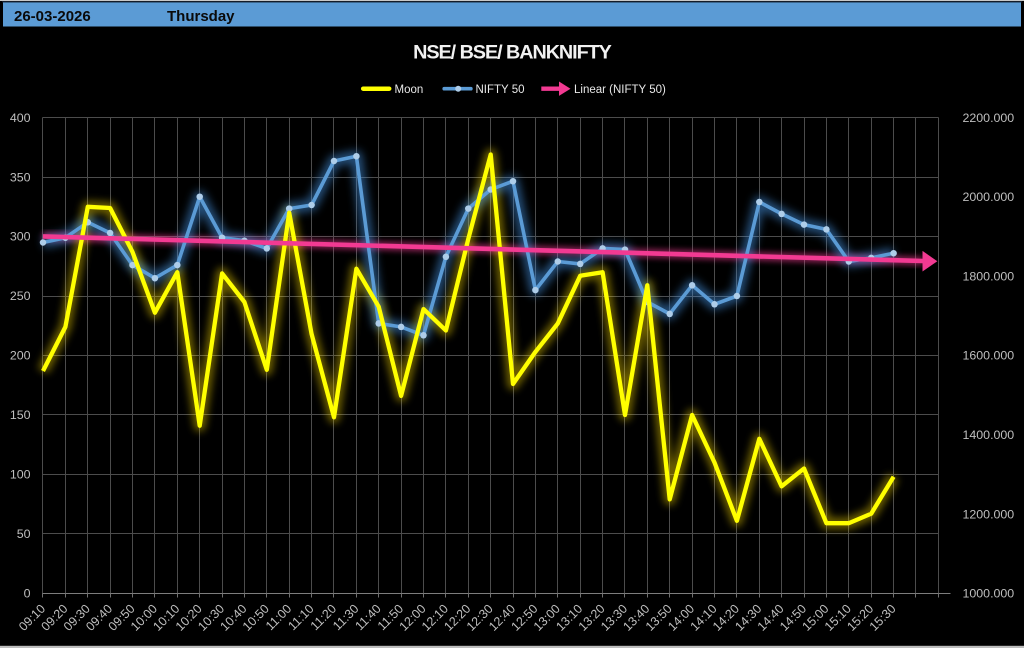 This screenshot has width=1024, height=648. What do you see at coordinates (989, 356) in the screenshot?
I see `svg-text: 1600.000` at bounding box center [989, 356].